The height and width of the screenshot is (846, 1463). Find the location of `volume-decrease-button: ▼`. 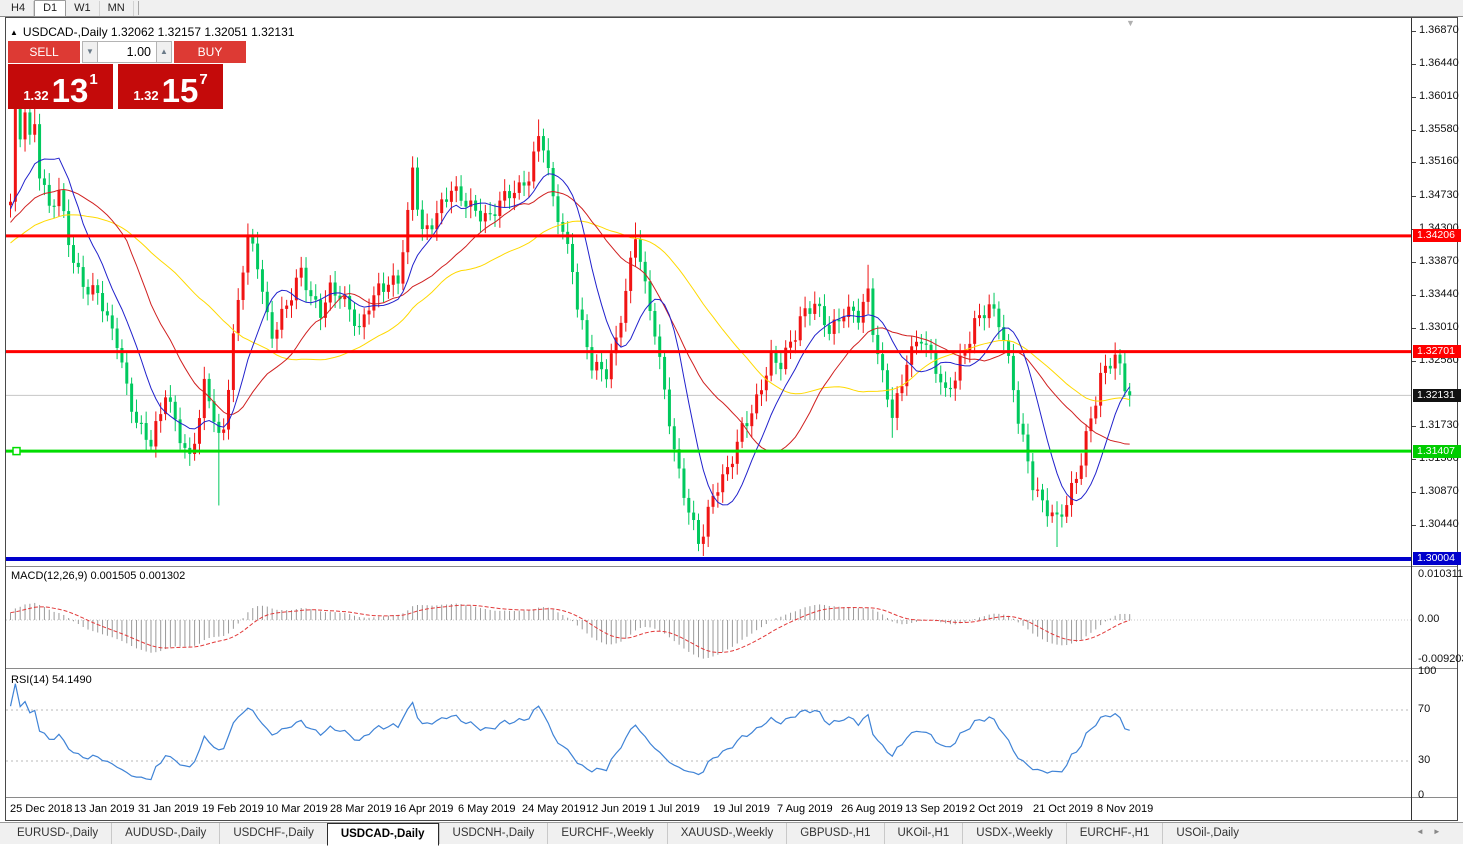

volume-decrease-button: ▼ is located at coordinates (90, 52).